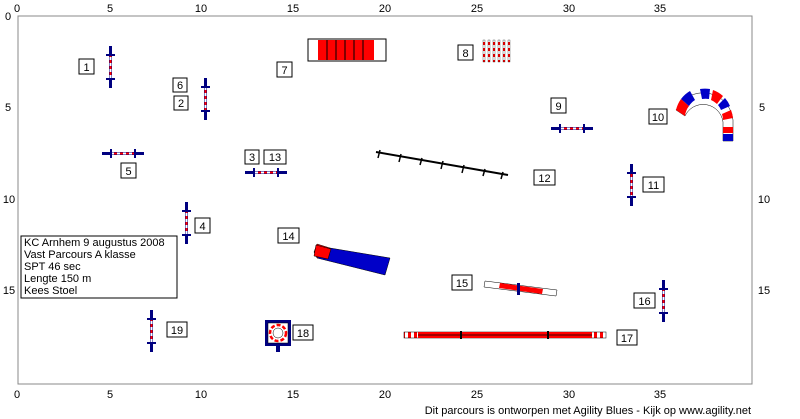  Describe the element at coordinates (266, 172) in the screenshot. I see `obstacle-3-jump` at that location.